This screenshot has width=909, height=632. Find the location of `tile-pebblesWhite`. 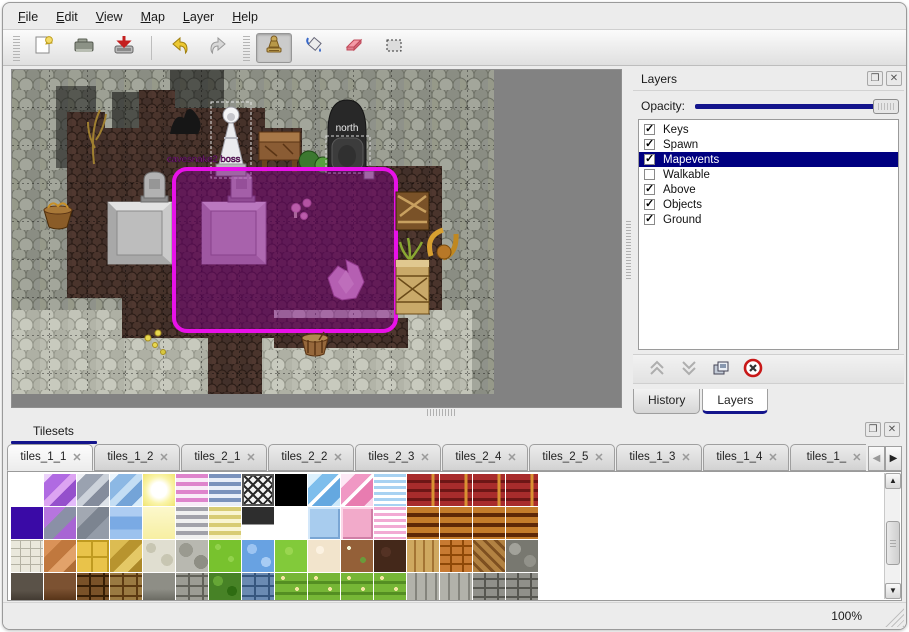

tile-pebblesWhite is located at coordinates (159, 556).